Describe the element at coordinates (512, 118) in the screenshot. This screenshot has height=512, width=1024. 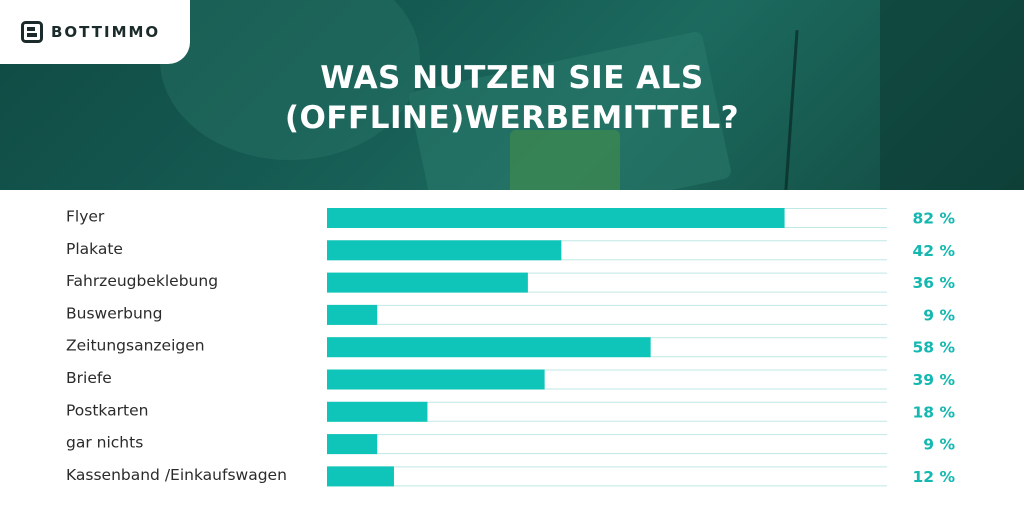
I see `title-line-2: (OFFLINE)WERBEMITTEL?` at that location.